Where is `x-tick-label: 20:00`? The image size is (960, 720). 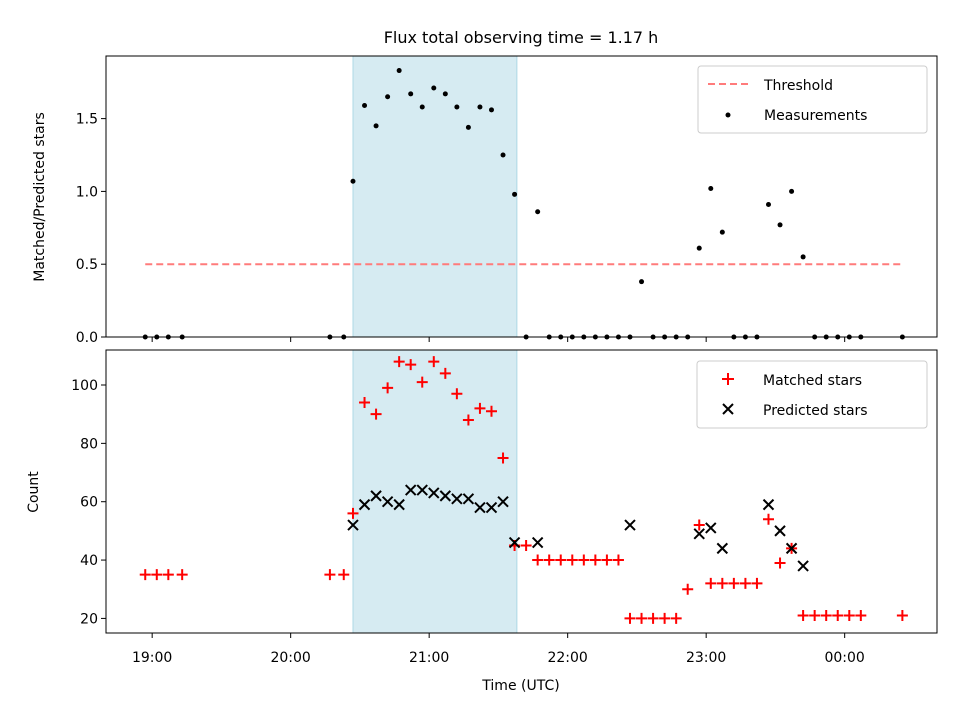
x-tick-label: 20:00 is located at coordinates (290, 658).